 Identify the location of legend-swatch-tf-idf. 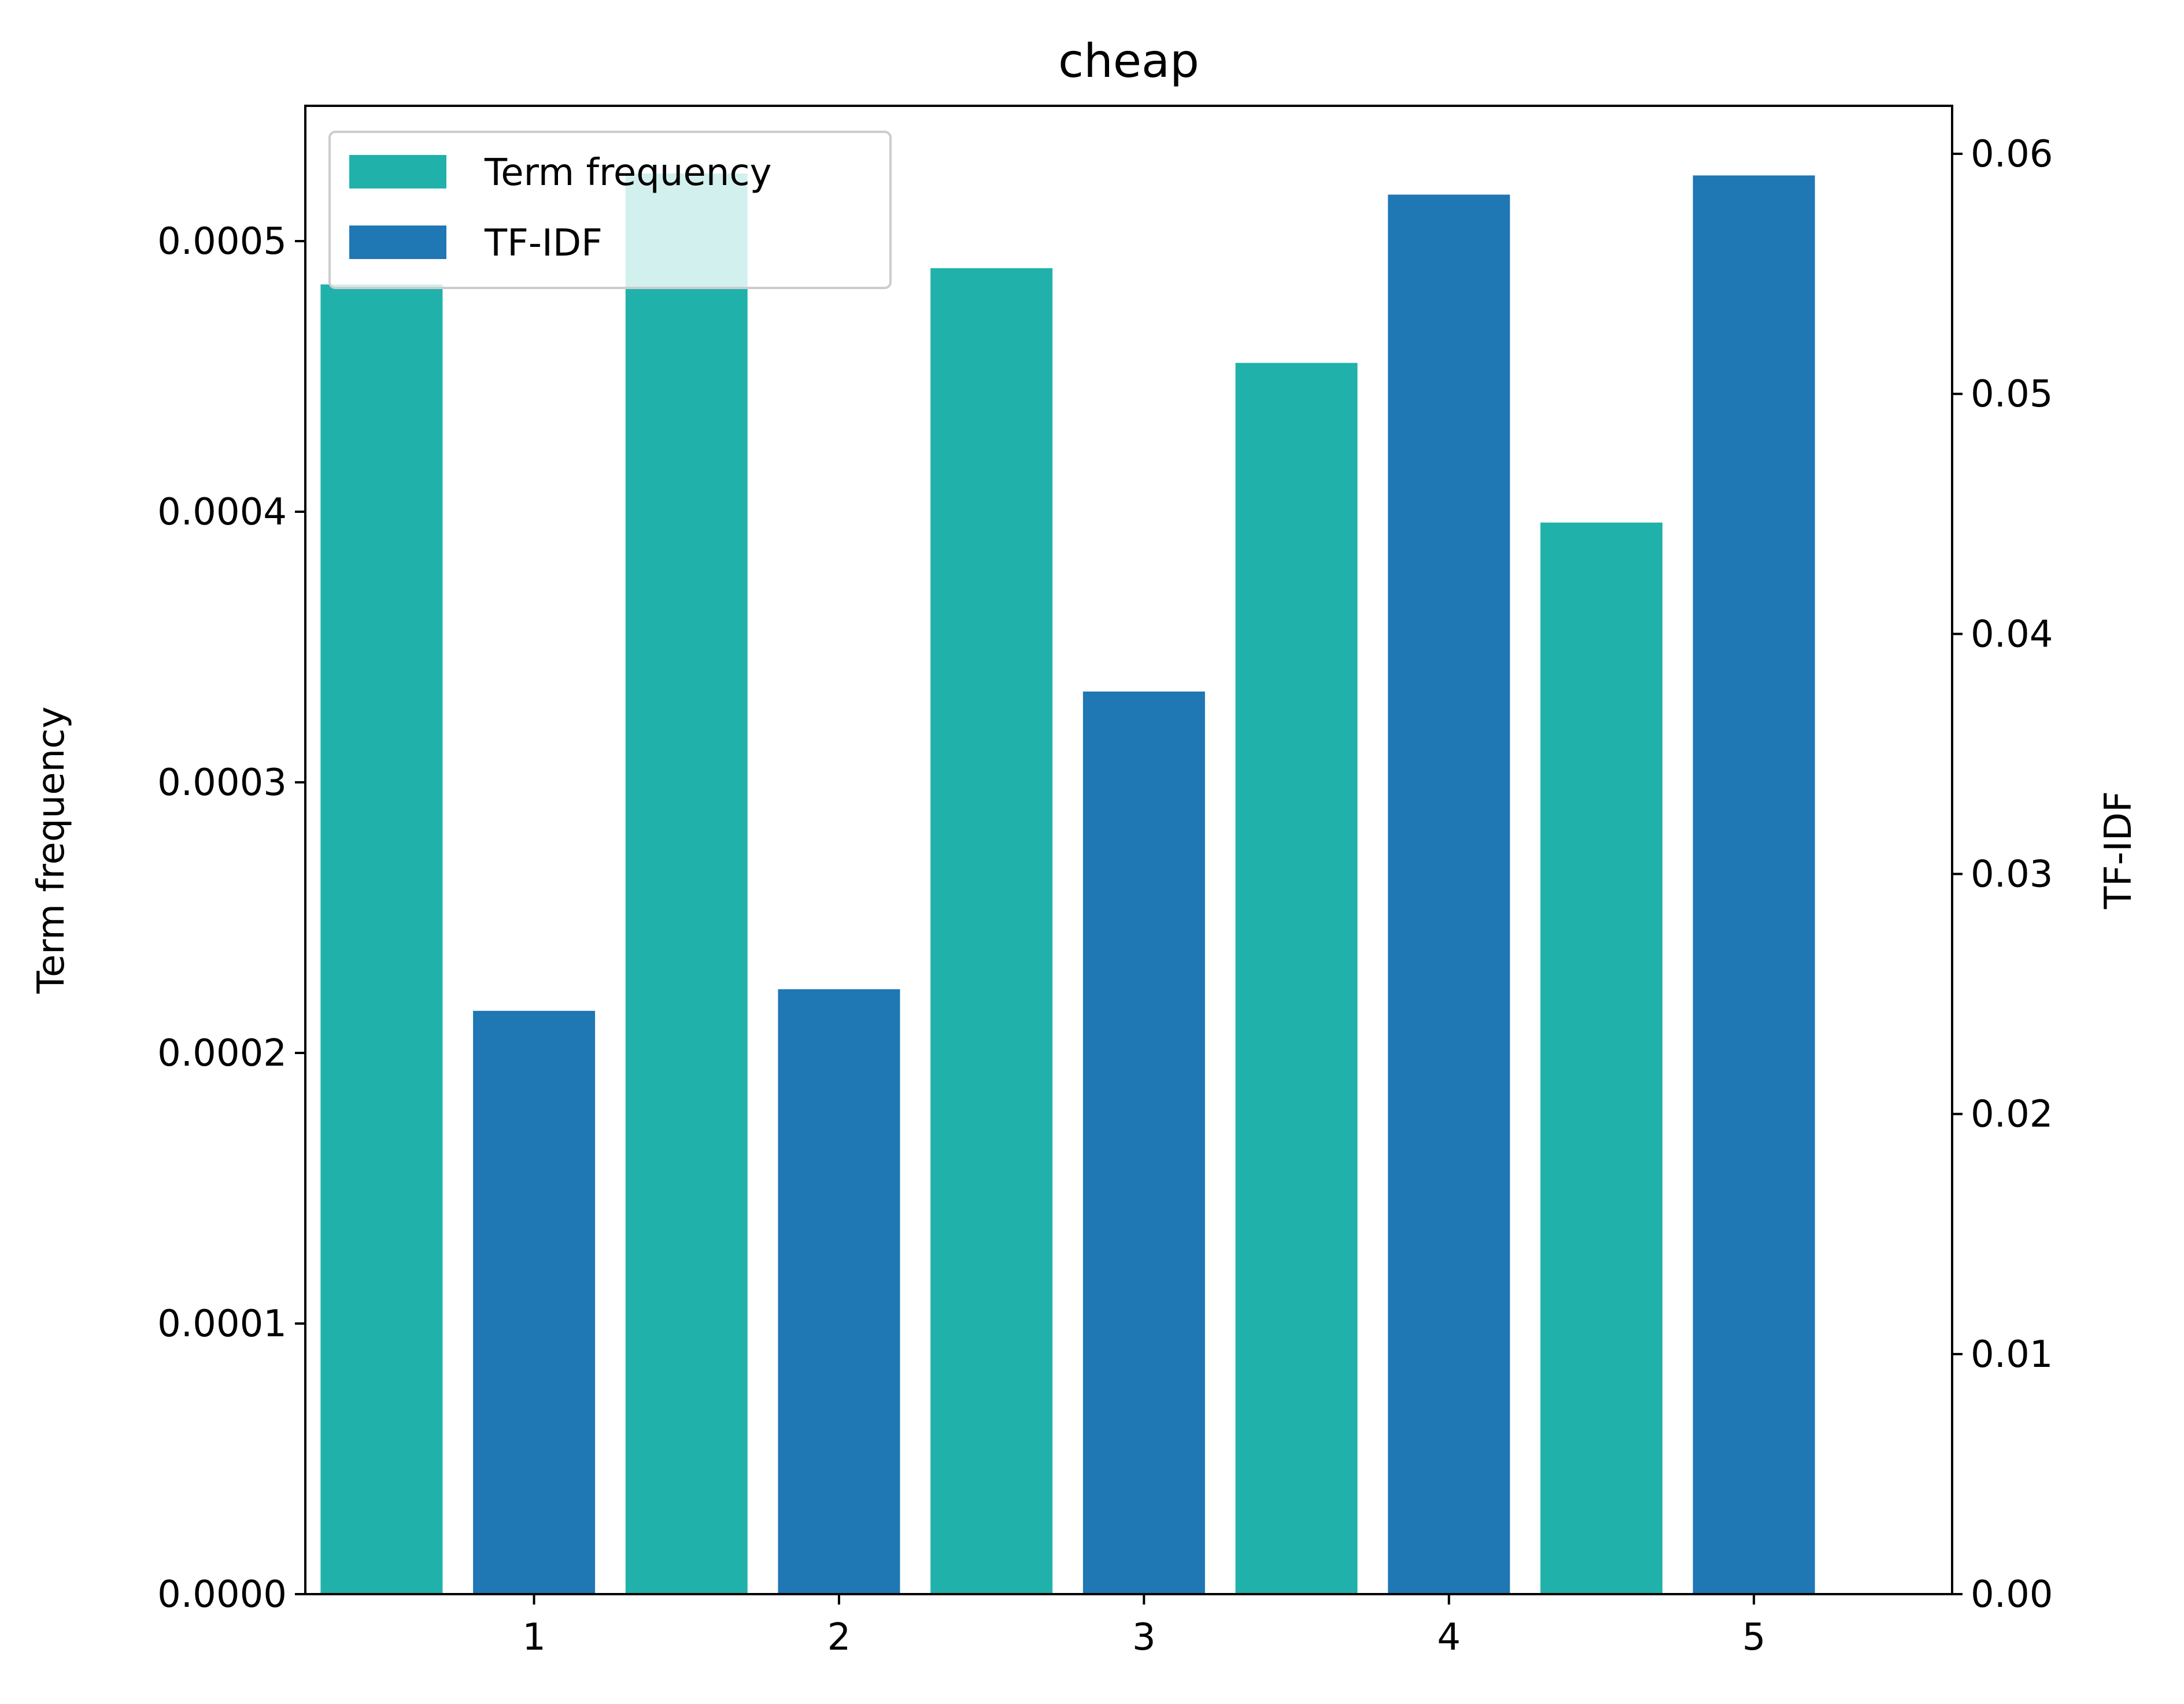
(398, 242).